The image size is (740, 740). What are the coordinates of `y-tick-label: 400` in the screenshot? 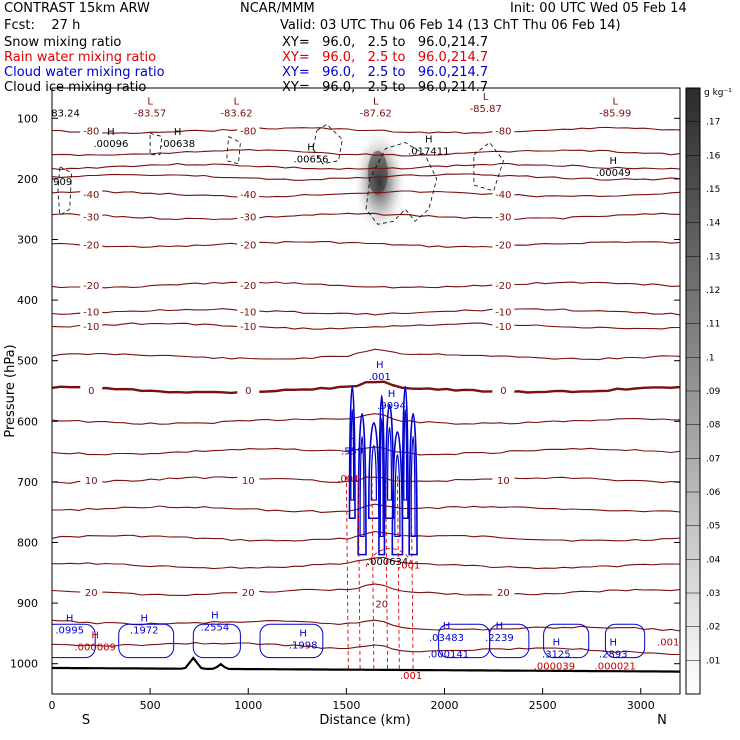 It's located at (27, 300).